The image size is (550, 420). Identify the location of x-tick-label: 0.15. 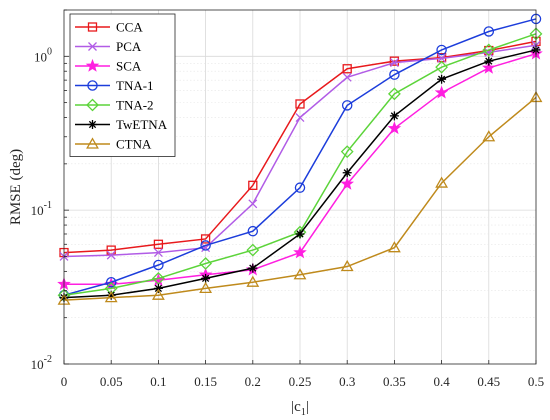
(205, 381).